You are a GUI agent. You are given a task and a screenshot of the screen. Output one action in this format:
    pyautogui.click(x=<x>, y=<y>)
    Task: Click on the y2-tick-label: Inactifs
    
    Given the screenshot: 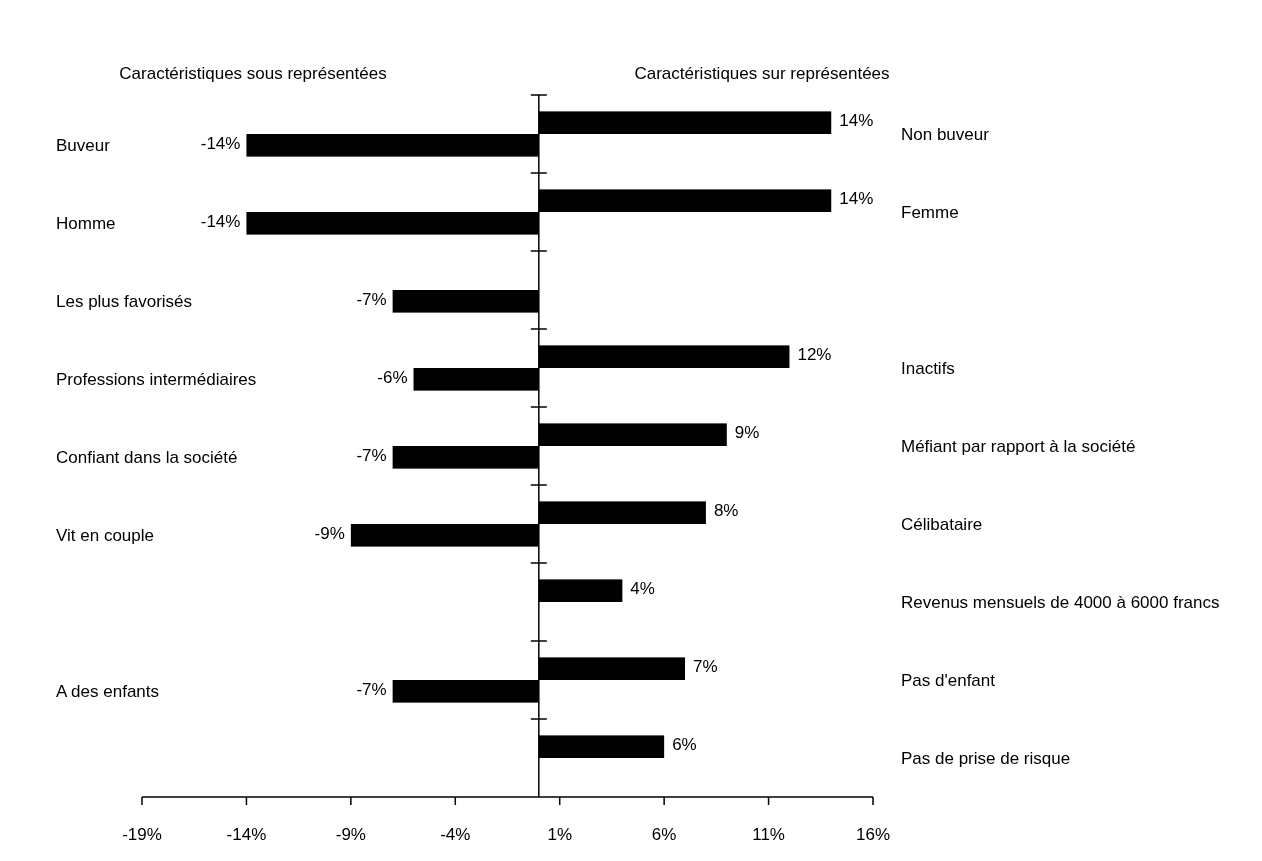 What is the action you would take?
    pyautogui.click(x=928, y=368)
    